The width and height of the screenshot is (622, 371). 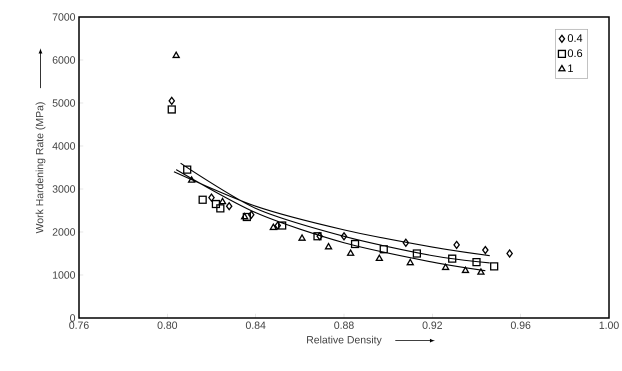 What do you see at coordinates (41, 168) in the screenshot?
I see `y-axis-title: Work Hardening Rate (MPa)` at bounding box center [41, 168].